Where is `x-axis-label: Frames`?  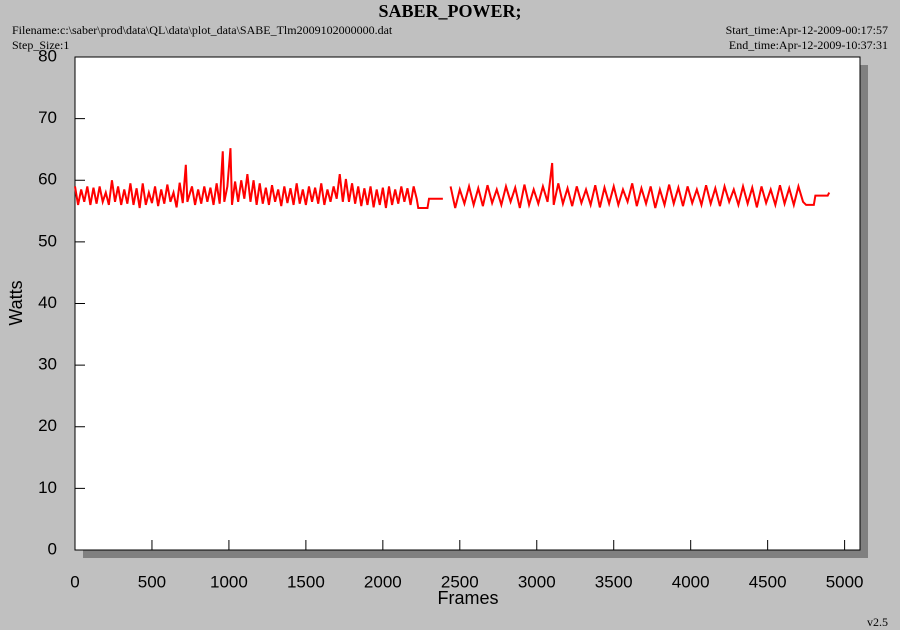
x-axis-label: Frames is located at coordinates (467, 598).